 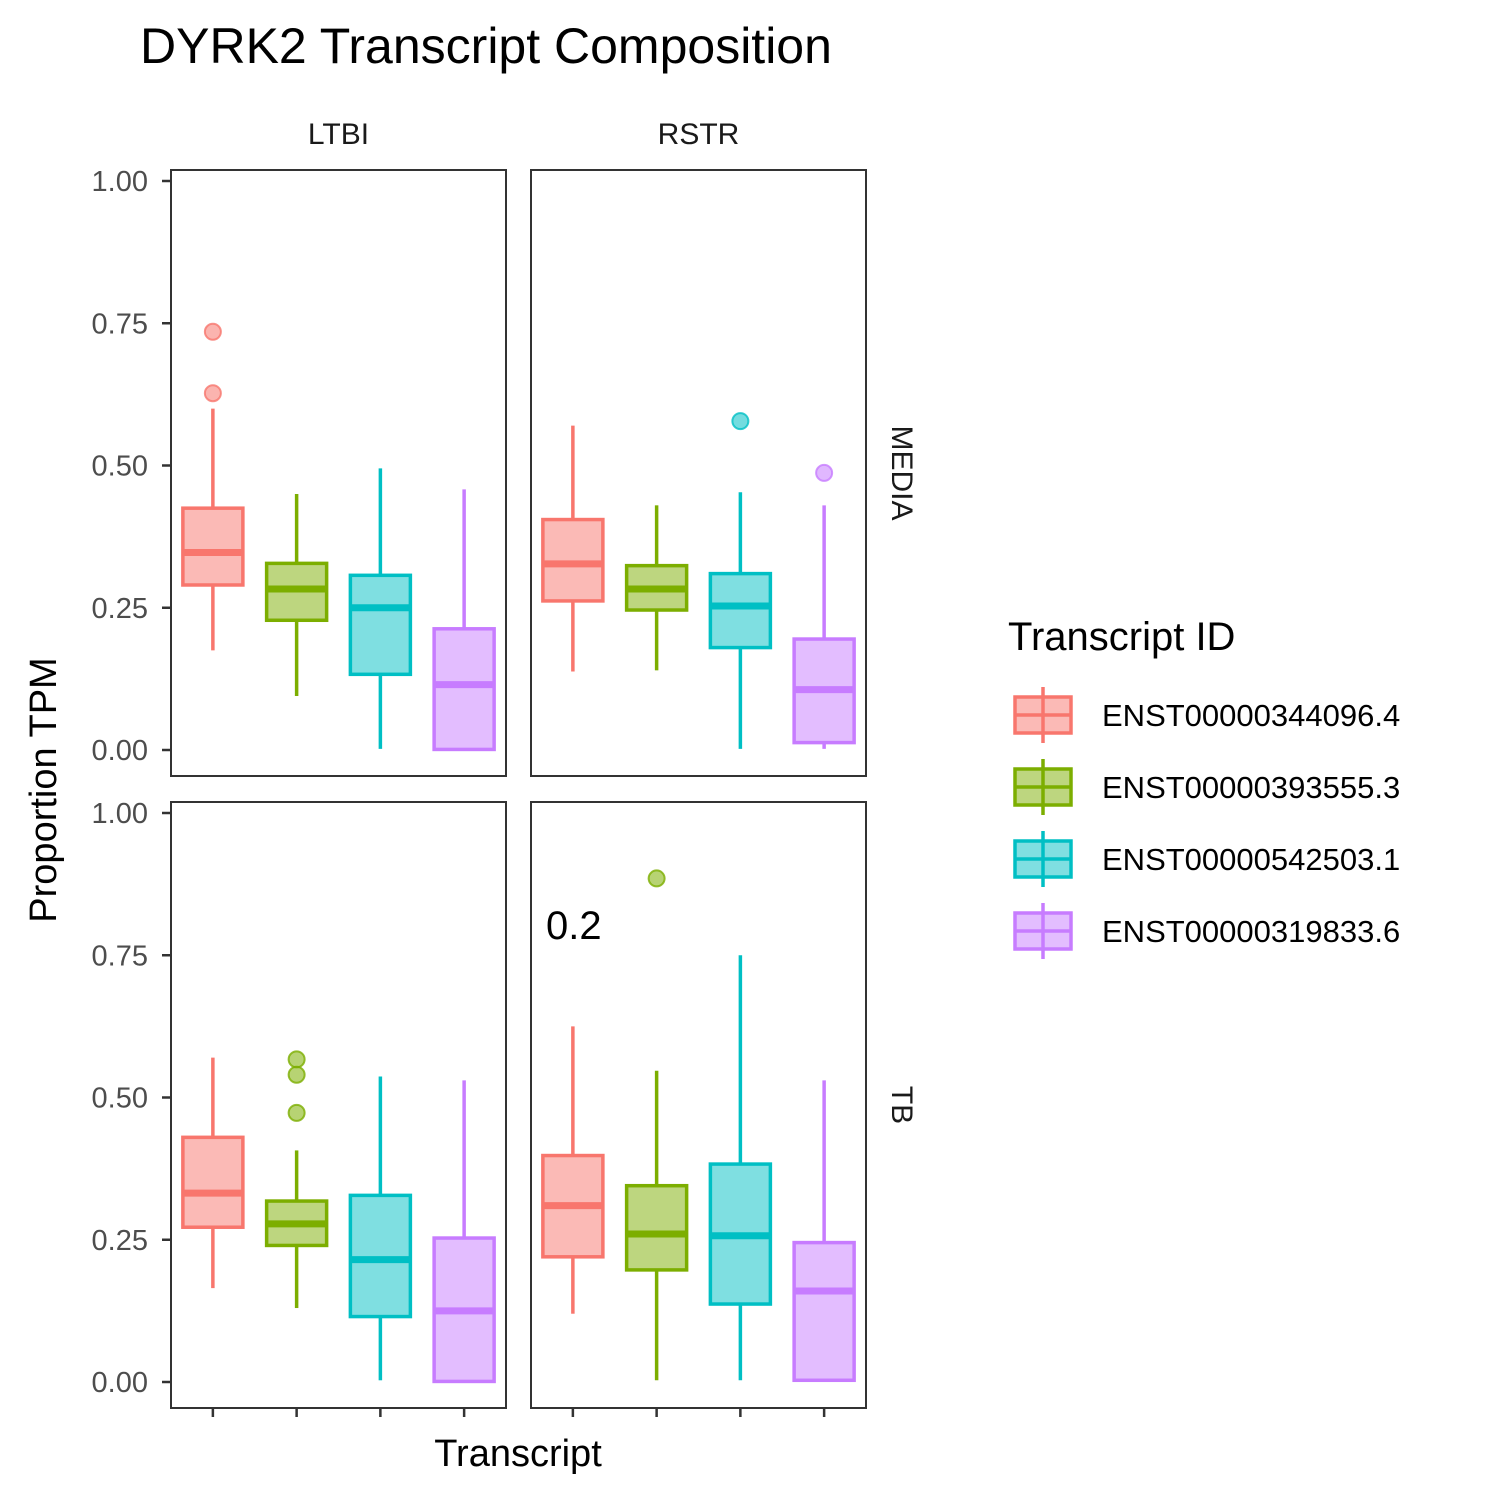 I want to click on panel-ltbi-tb, so click(x=338, y=1105).